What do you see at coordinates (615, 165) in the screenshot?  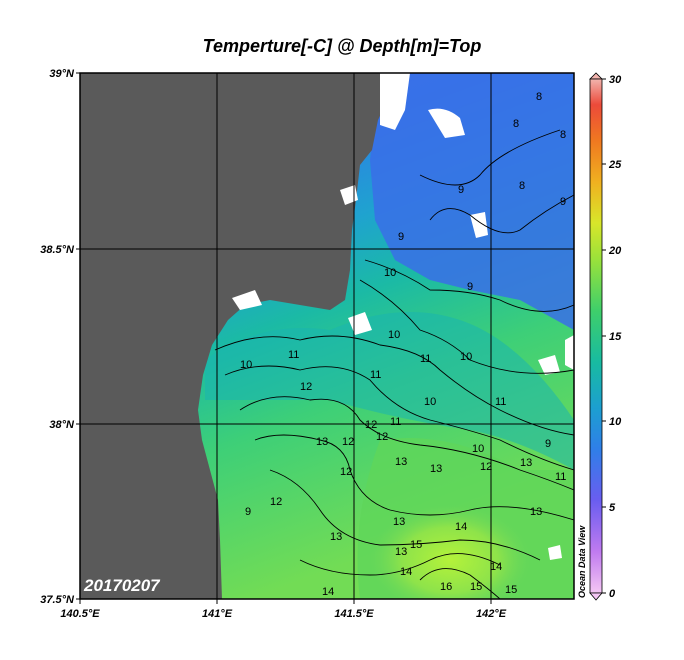 I see `colorbar-tick: 25` at bounding box center [615, 165].